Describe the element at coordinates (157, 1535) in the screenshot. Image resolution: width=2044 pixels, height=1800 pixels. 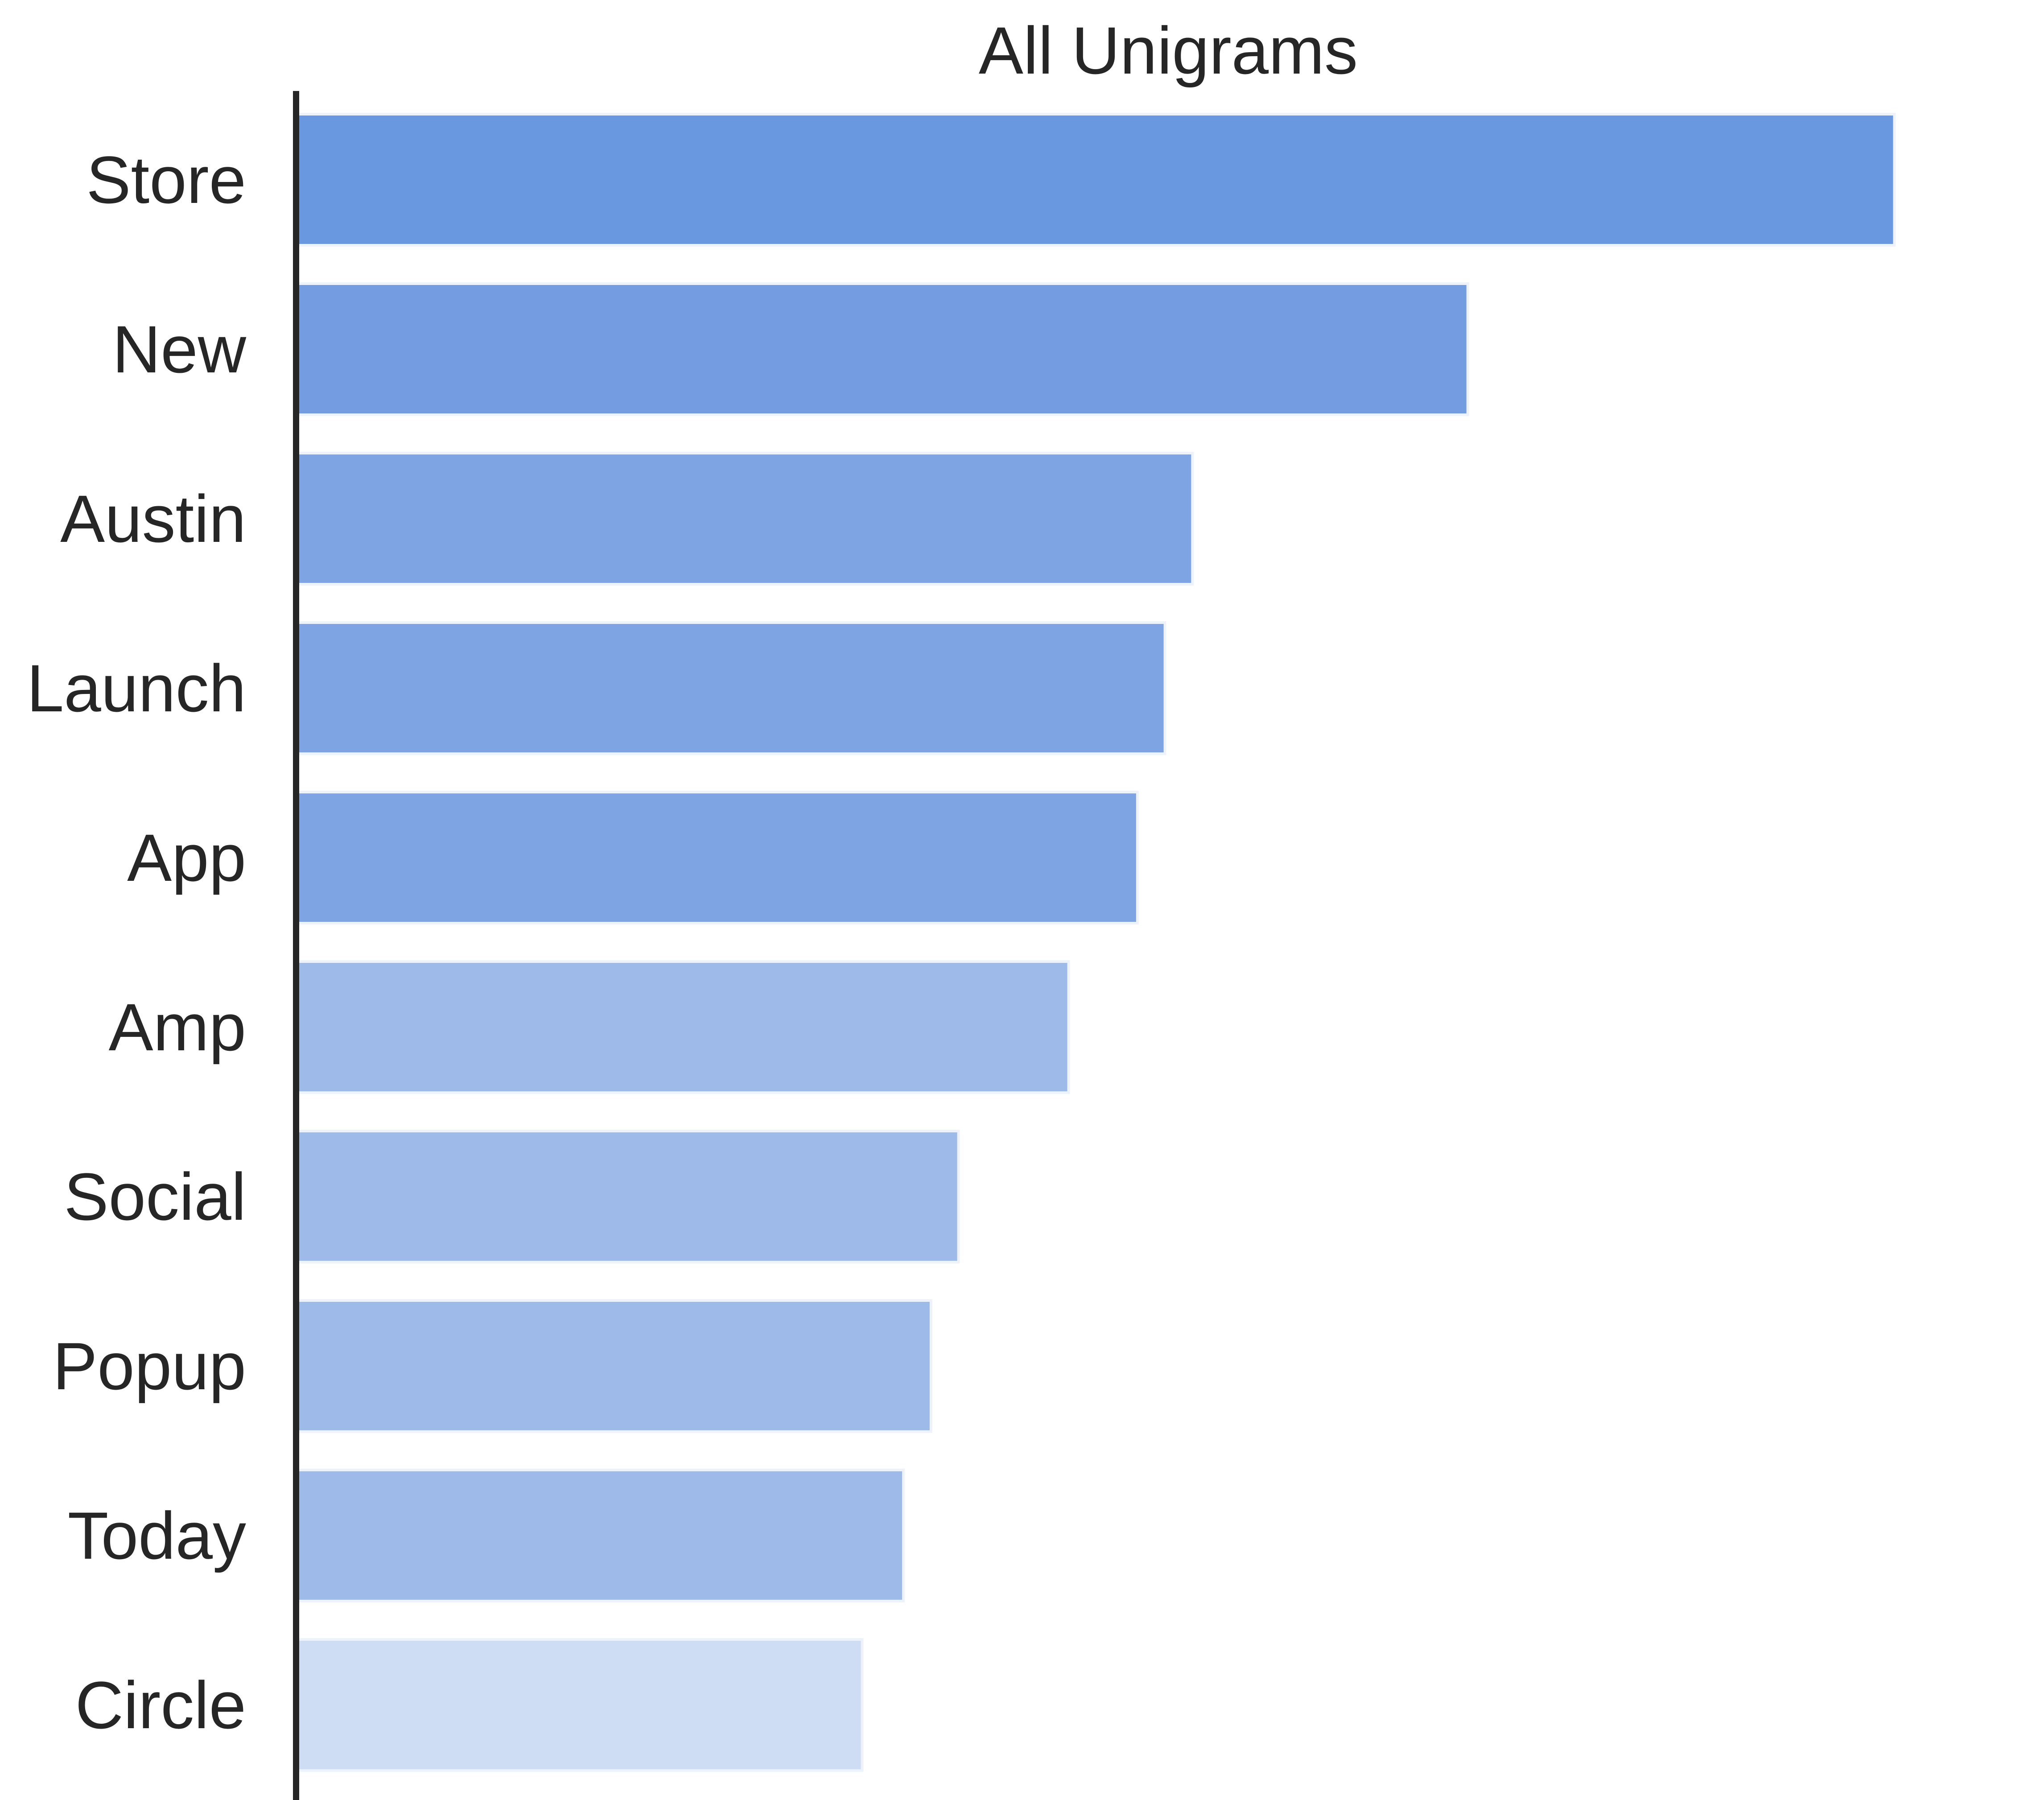
I see `y-tick-label-today: Today` at that location.